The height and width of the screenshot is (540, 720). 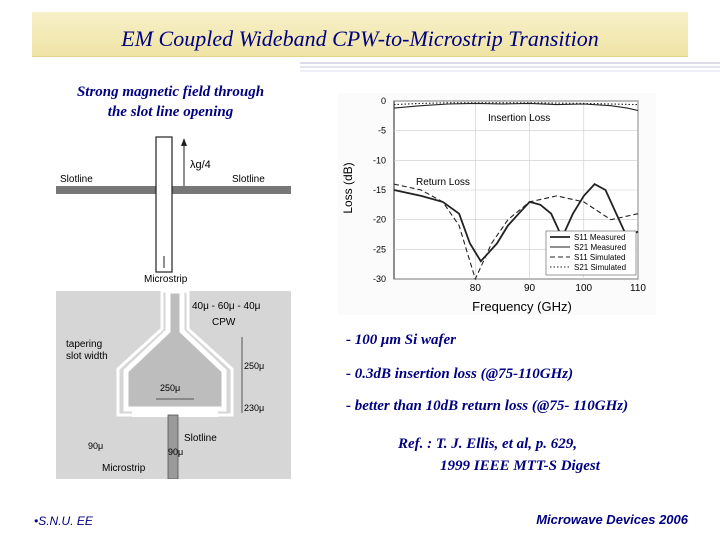 What do you see at coordinates (599, 237) in the screenshot?
I see `legend-entry-0: S11 Measured` at bounding box center [599, 237].